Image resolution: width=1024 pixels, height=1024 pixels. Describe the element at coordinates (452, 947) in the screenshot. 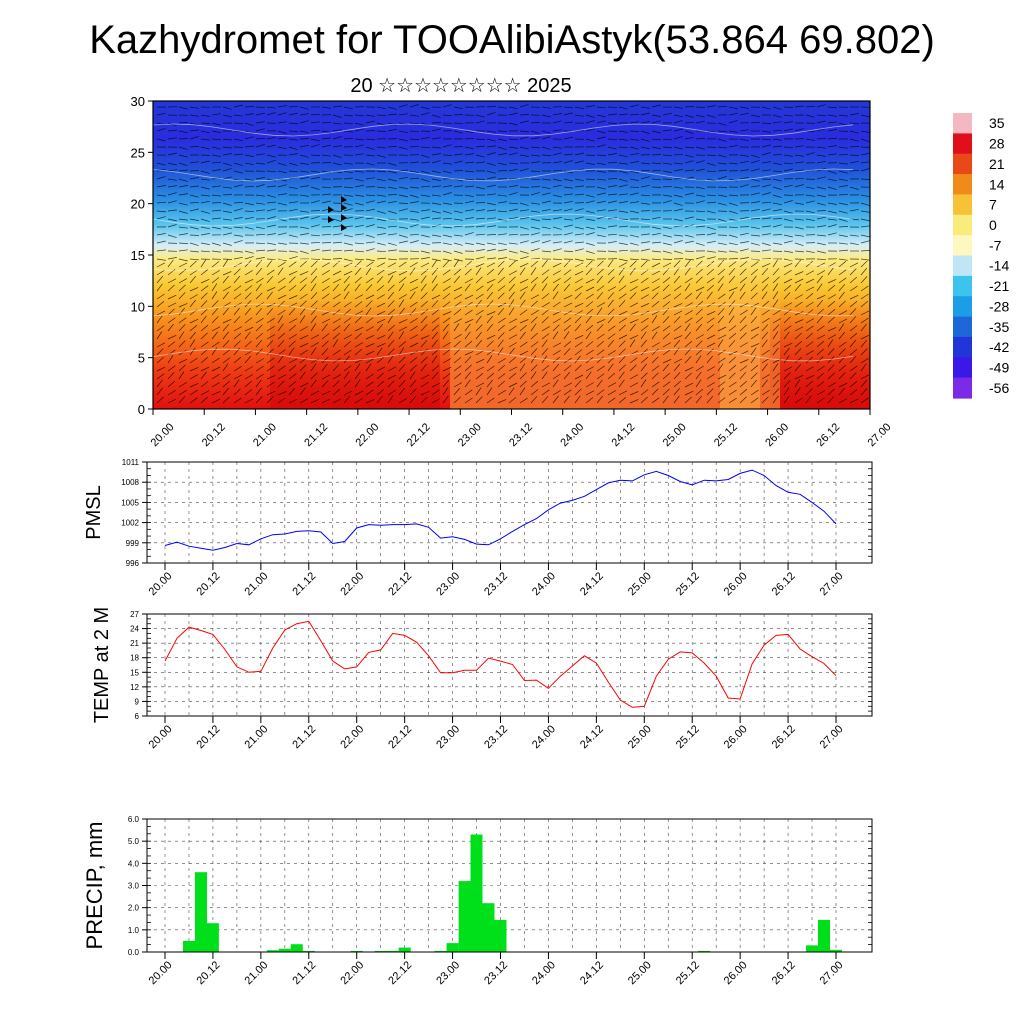

I see `precip-bar` at that location.